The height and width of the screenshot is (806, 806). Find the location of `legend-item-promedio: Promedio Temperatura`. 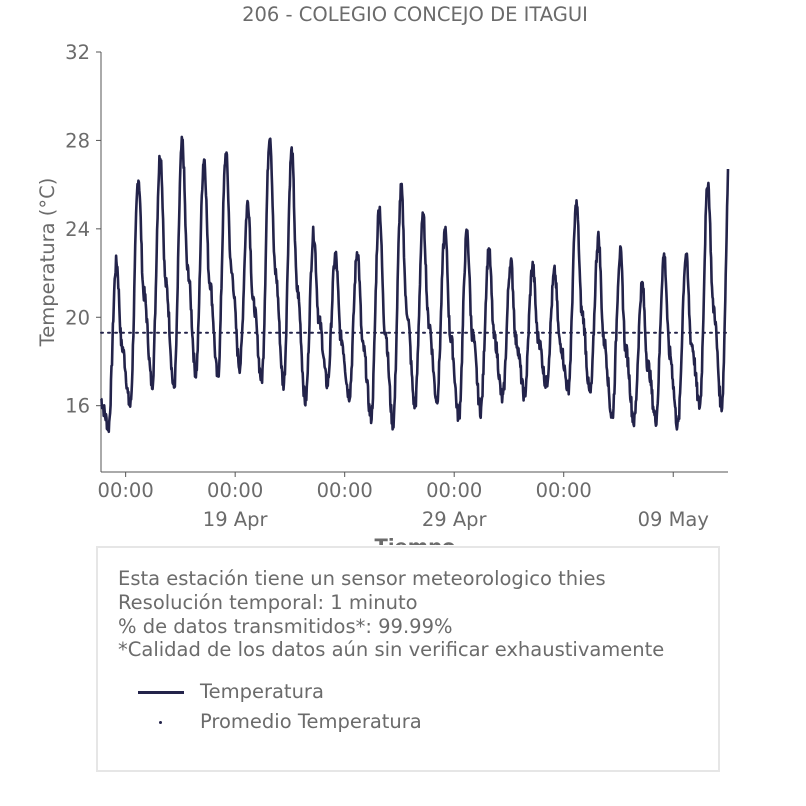

legend-item-promedio: Promedio Temperatura is located at coordinates (338, 722).